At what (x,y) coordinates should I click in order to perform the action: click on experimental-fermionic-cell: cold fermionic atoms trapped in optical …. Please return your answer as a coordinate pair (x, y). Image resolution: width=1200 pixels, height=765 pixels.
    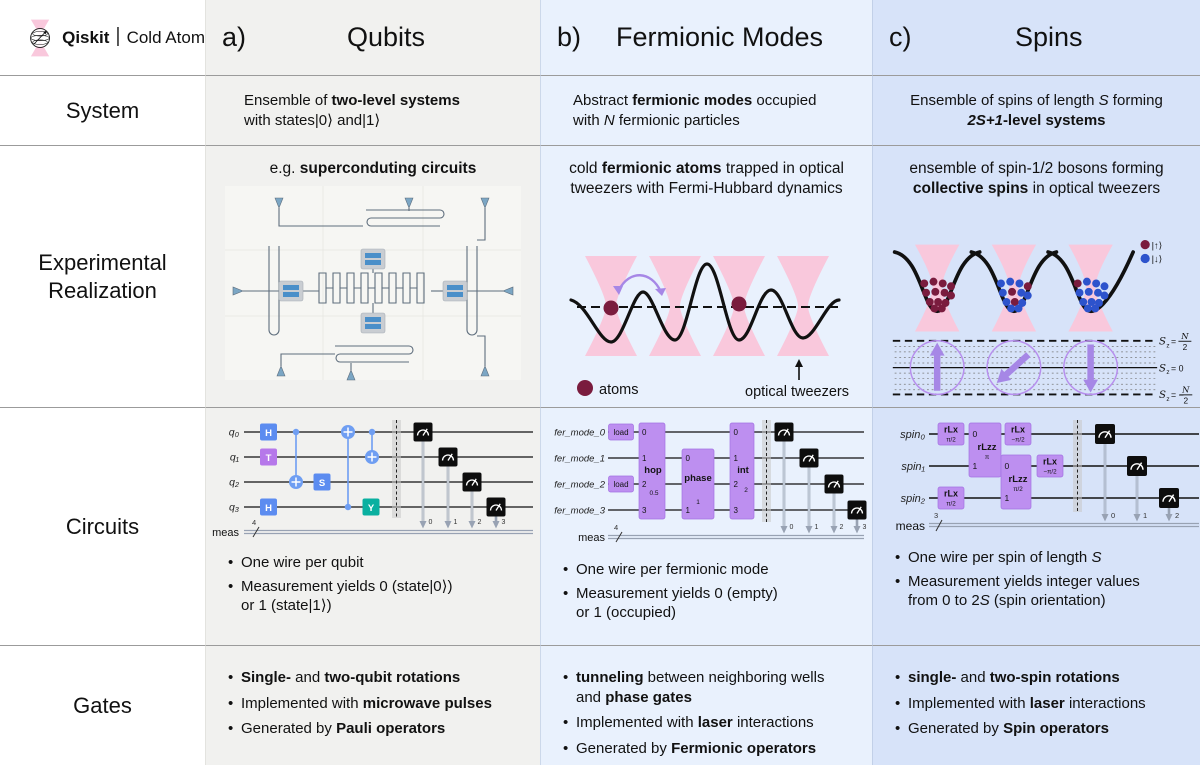
    Looking at the image, I should click on (706, 276).